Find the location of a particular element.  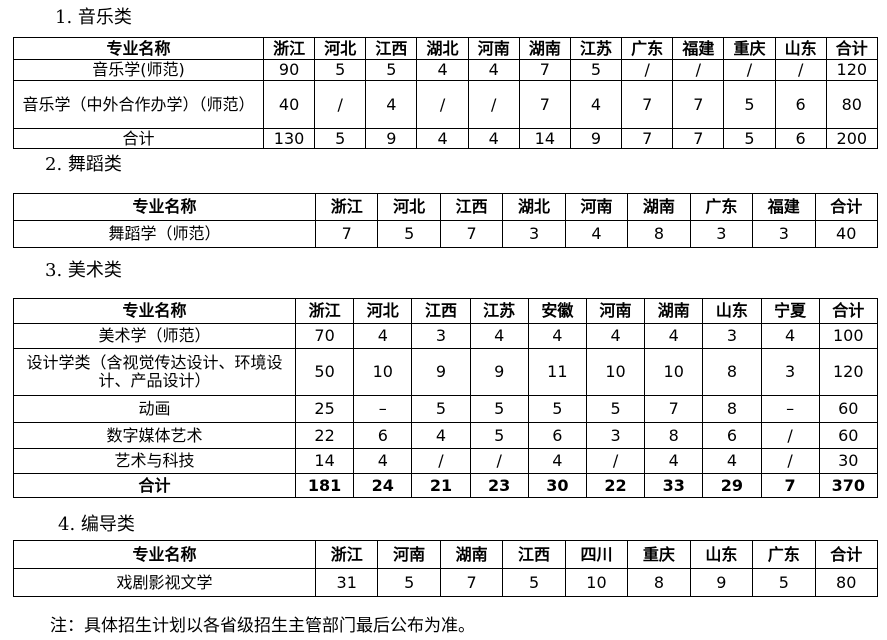

table-row: 设计学类（含视觉传达设计、环境设计、产品设计） 50 10 9 9 11 10 10 8 3 120 is located at coordinates (445, 372).